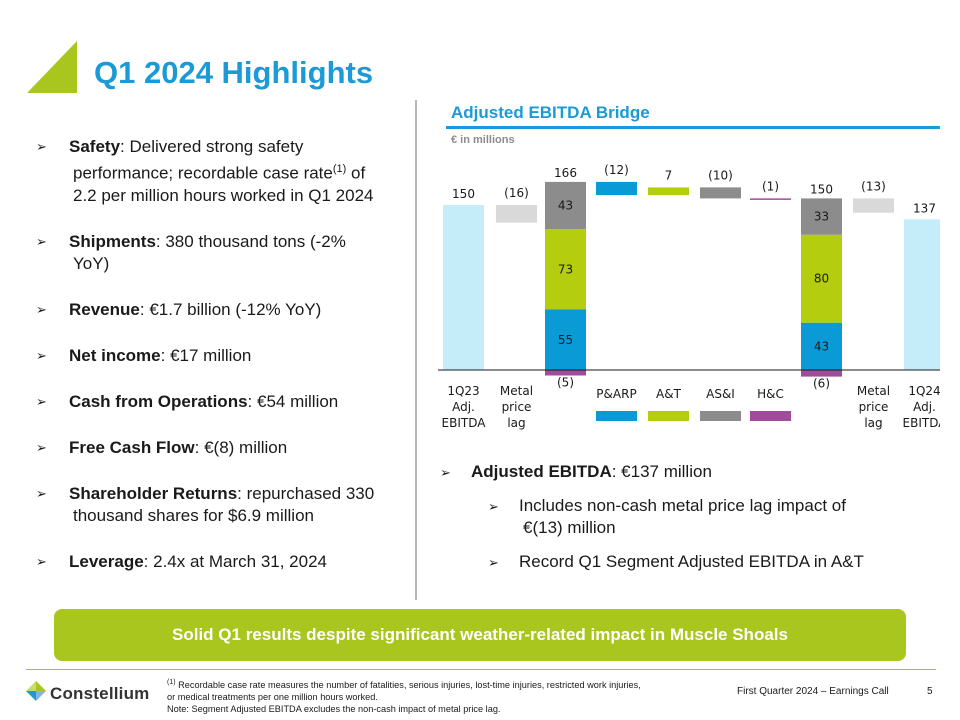  Describe the element at coordinates (685, 472) in the screenshot. I see `ebitda-main-point: ➢ Adjusted EBITDA: €137 million` at that location.